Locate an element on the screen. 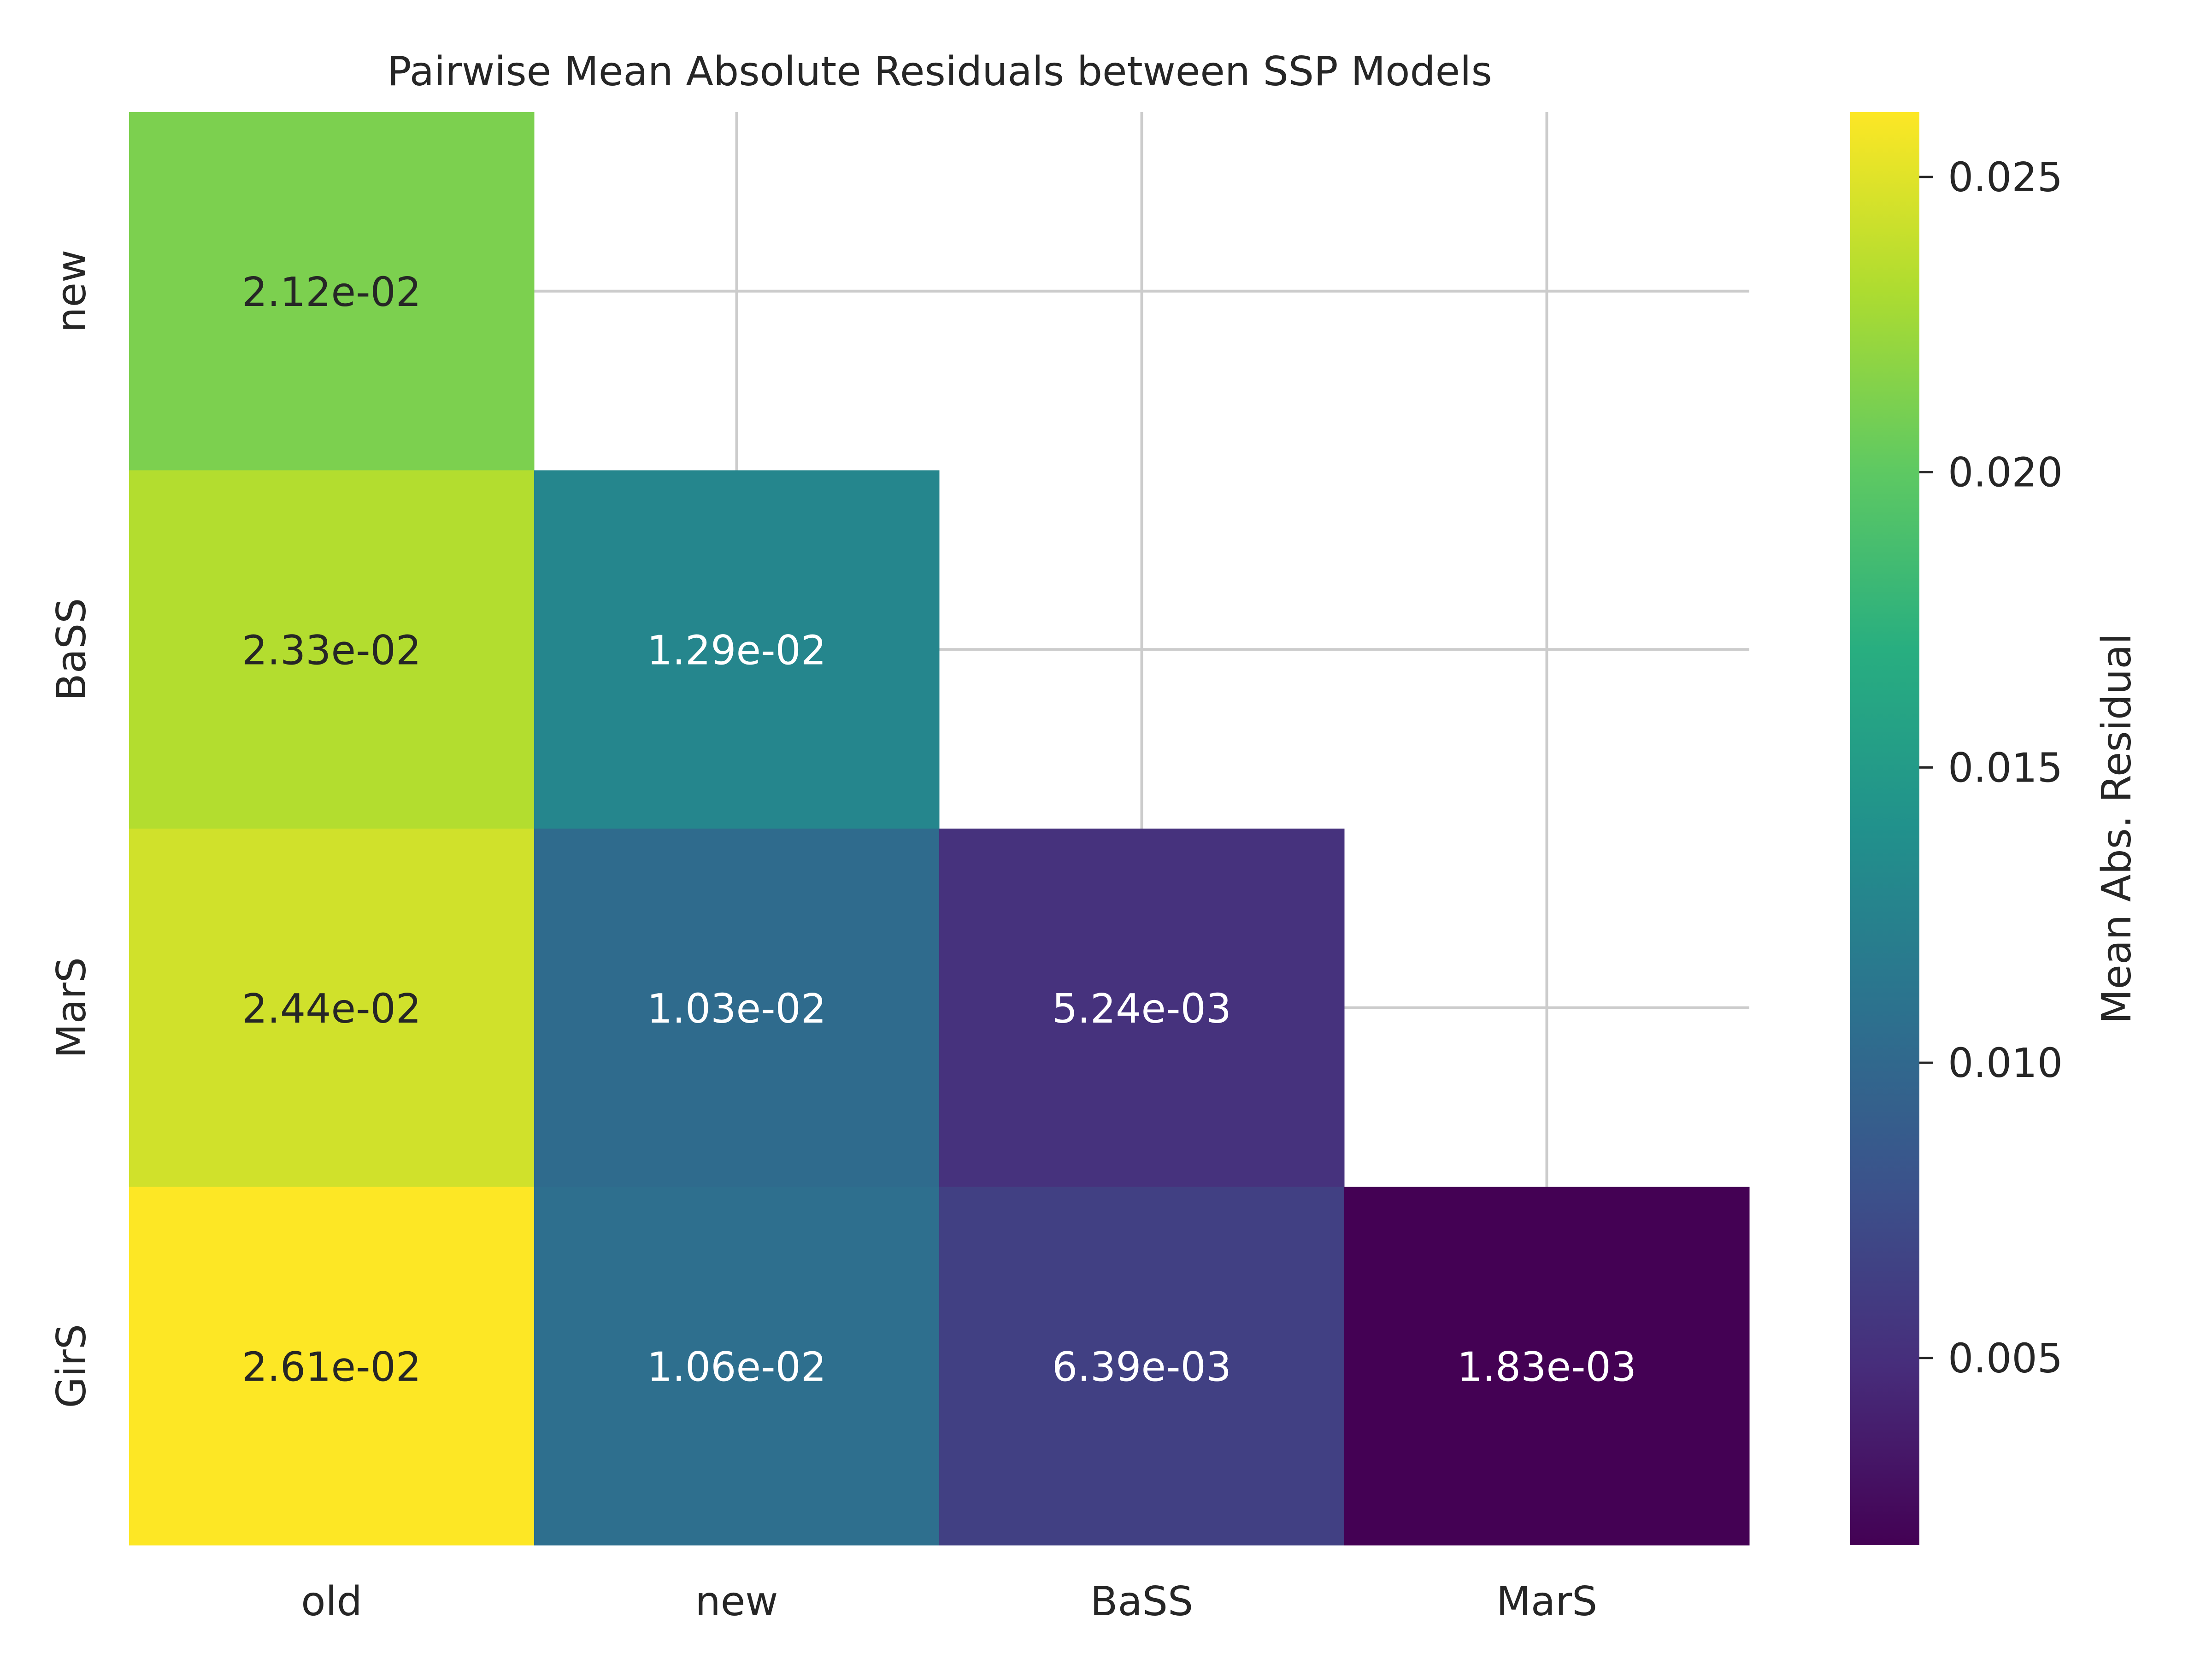 This screenshot has width=2212, height=1659. cell-value-label: 6.39e-03 is located at coordinates (1141, 1366).